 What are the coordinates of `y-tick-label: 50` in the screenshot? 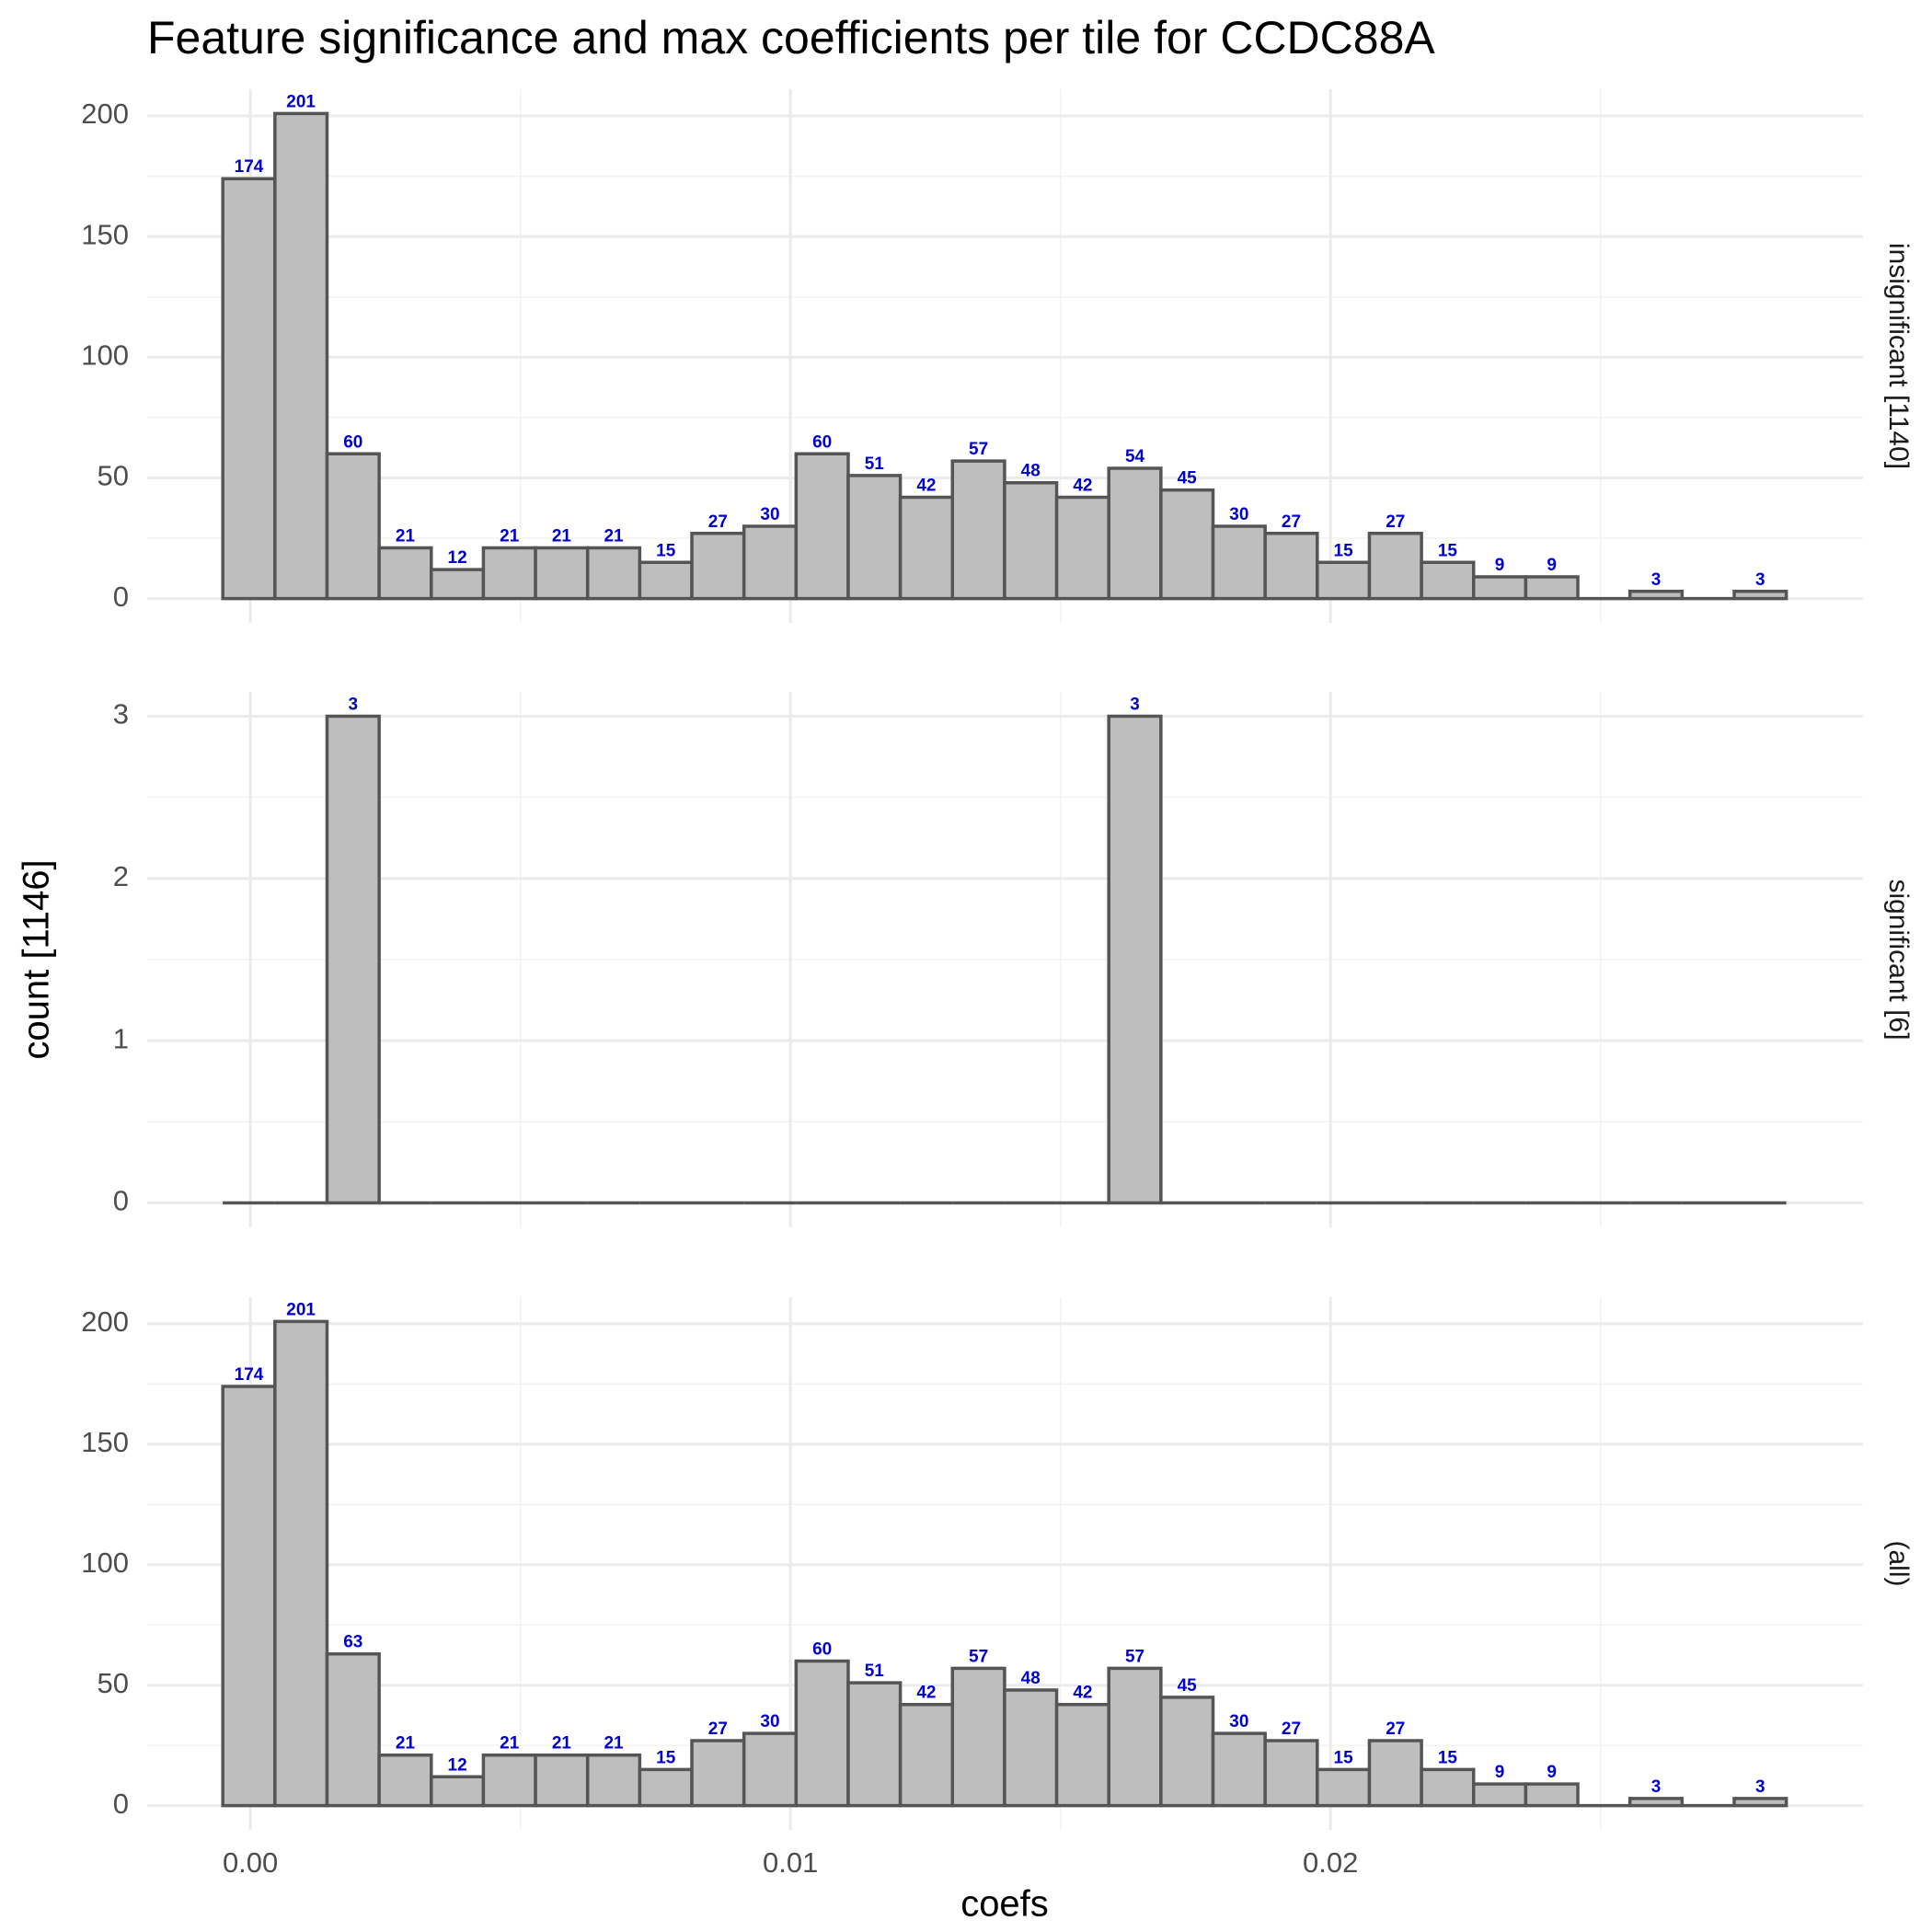 It's located at (113, 476).